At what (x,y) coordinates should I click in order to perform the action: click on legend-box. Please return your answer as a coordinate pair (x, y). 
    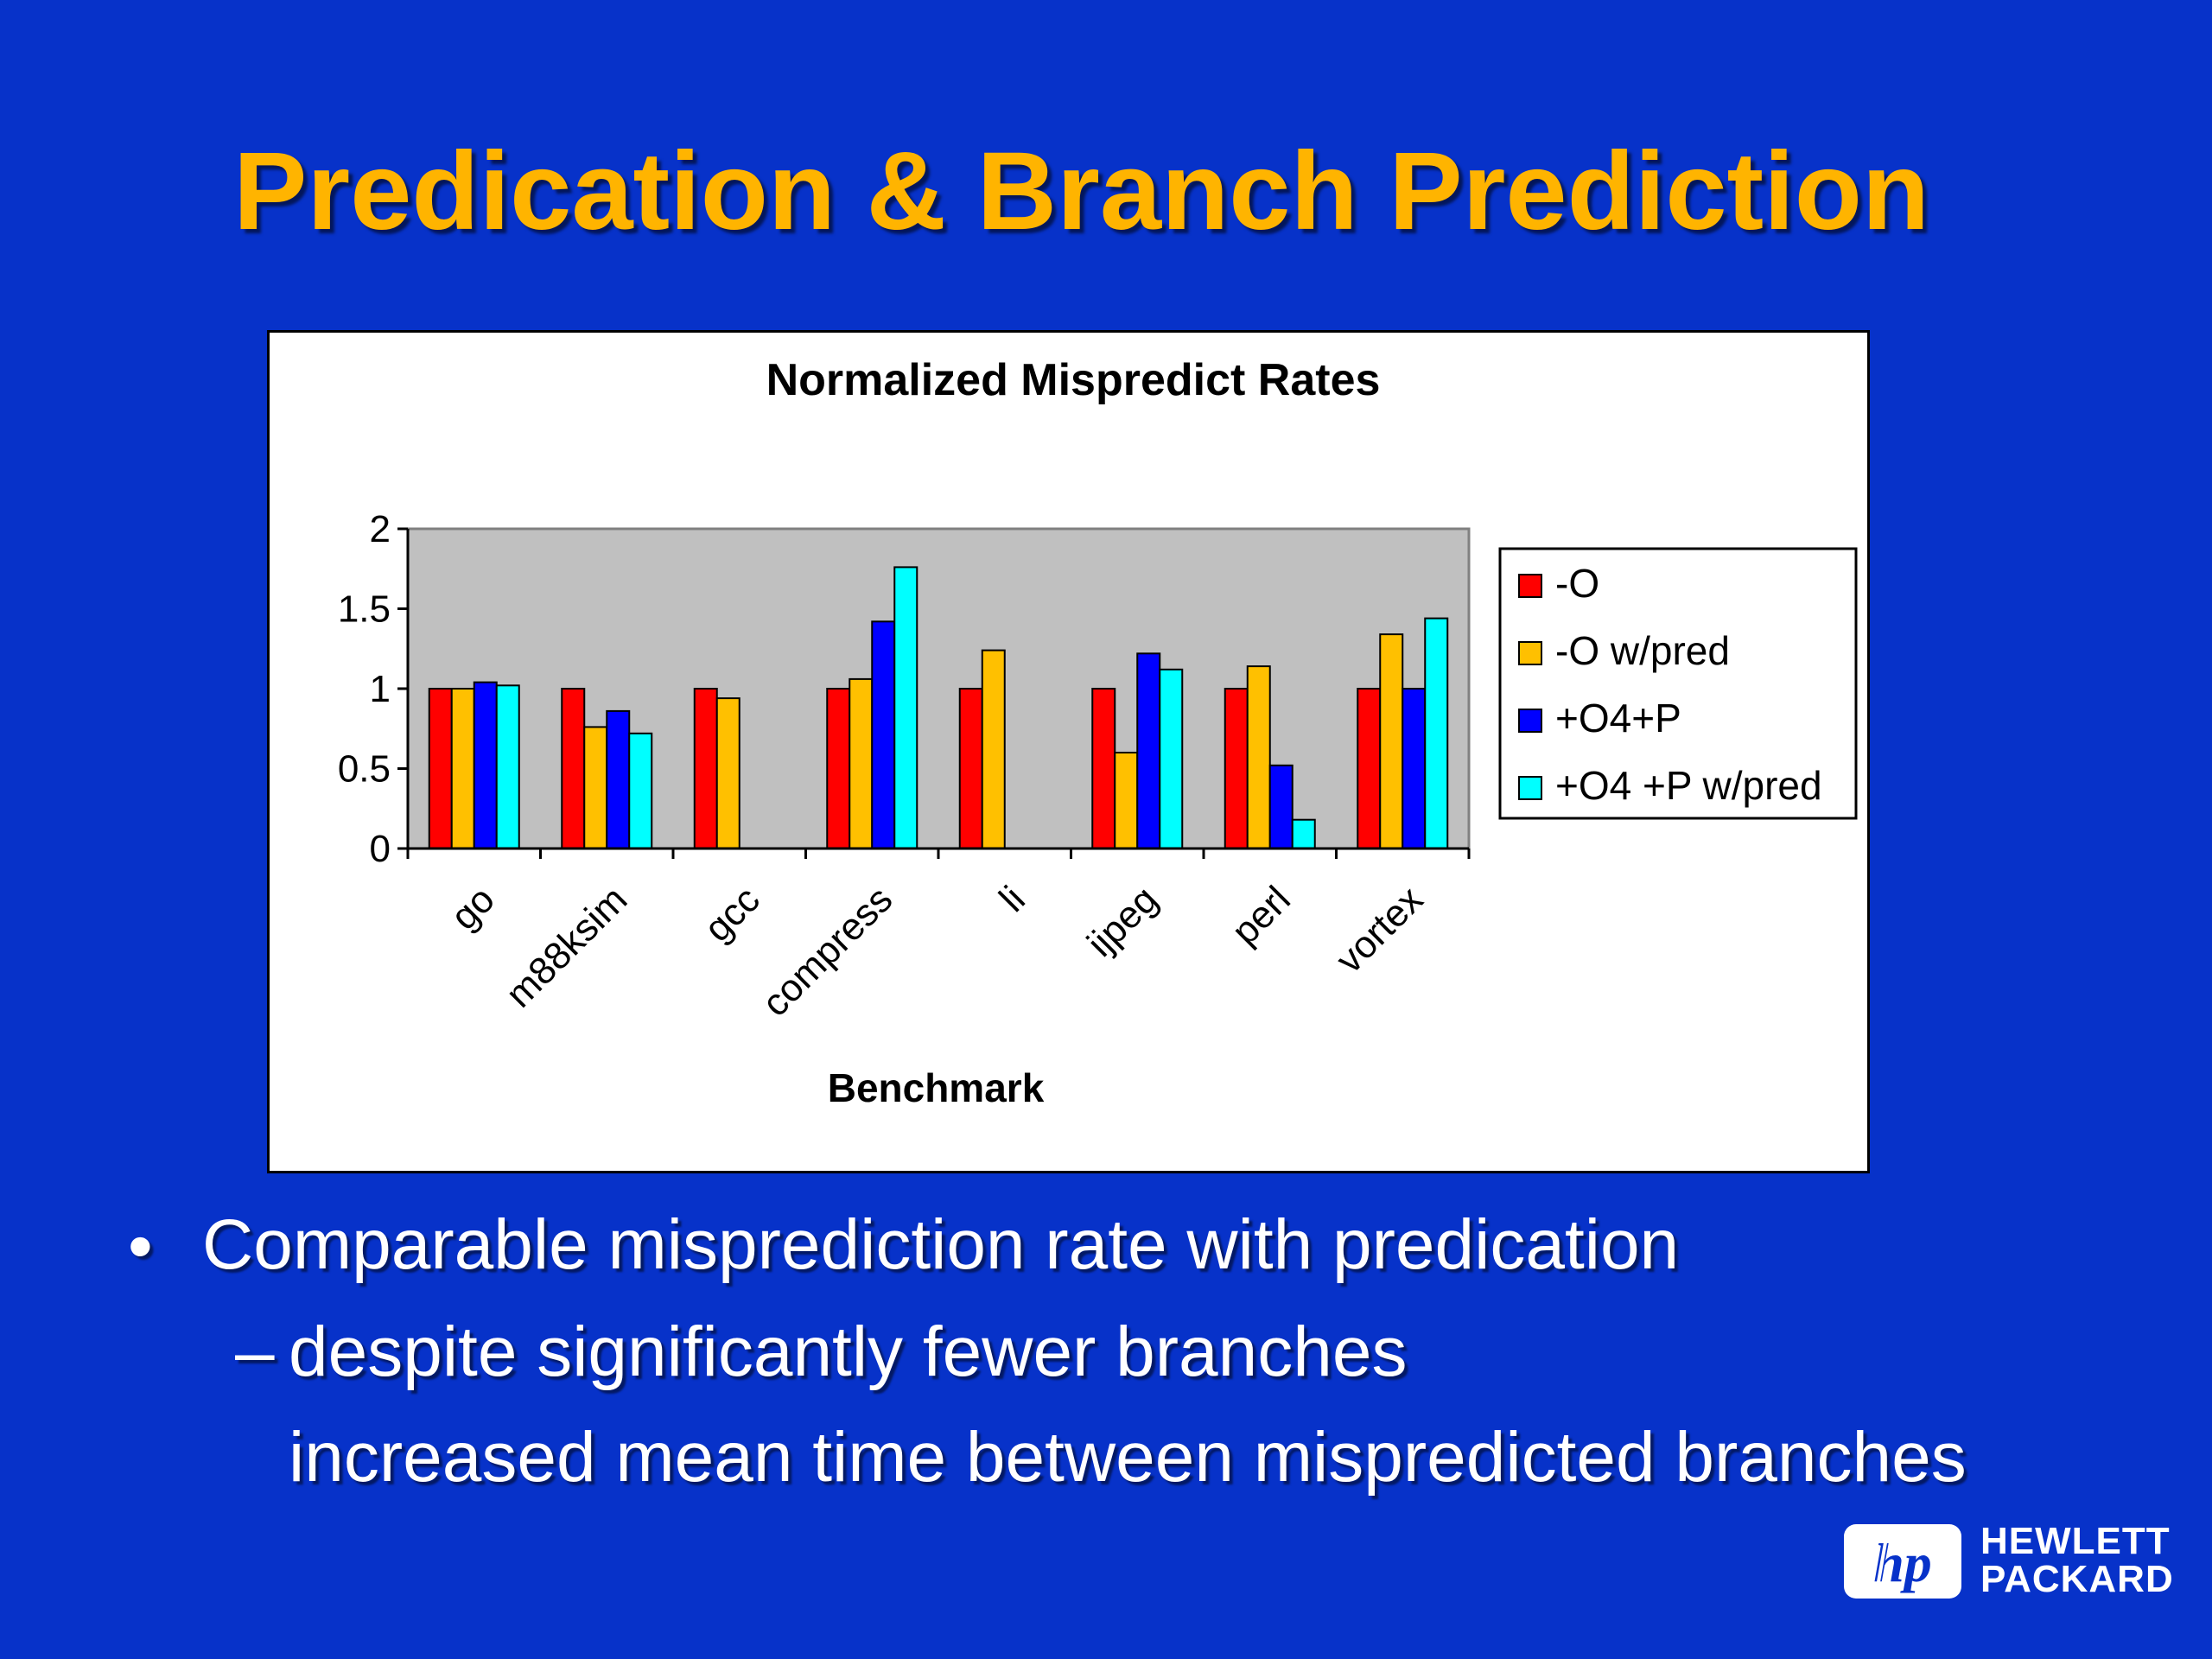
    Looking at the image, I should click on (1678, 683).